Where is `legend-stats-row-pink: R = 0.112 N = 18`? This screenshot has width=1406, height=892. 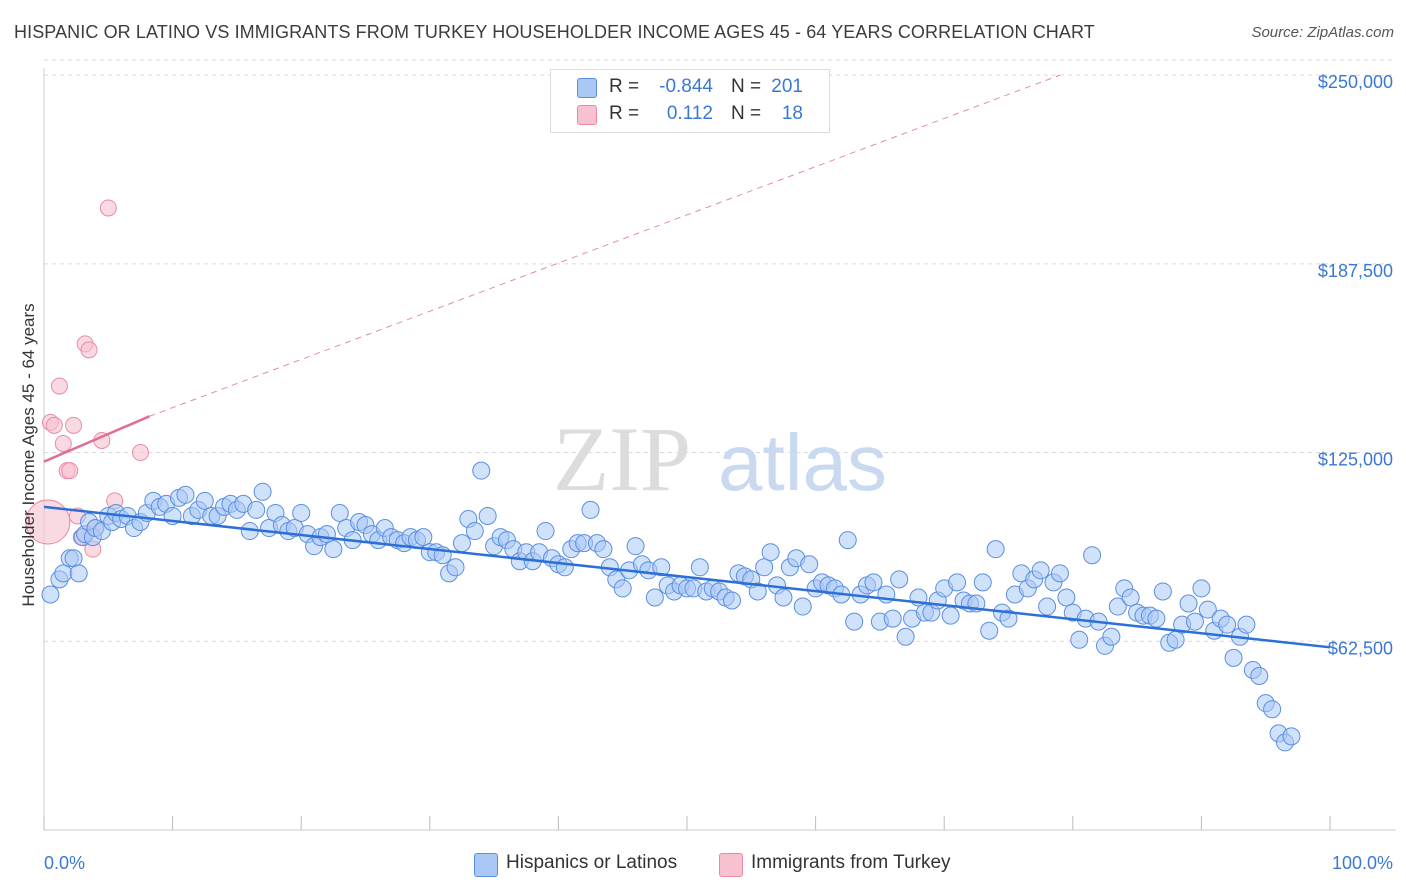
legend-stats-row-pink: R = 0.112 N = 18 is located at coordinates (690, 115).